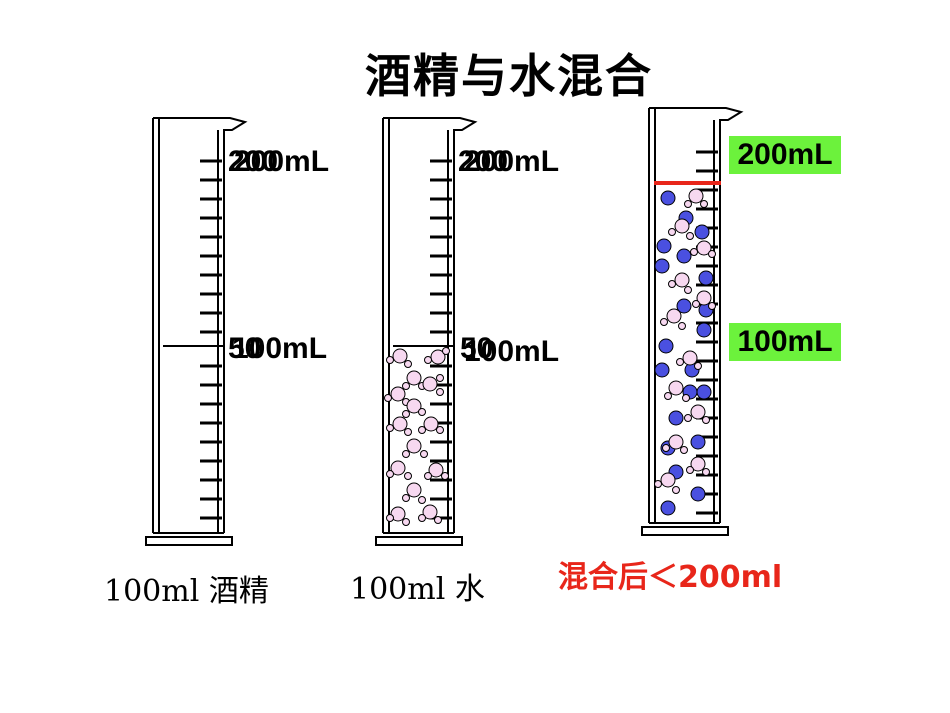 This screenshot has height=713, width=950. I want to click on mixed-molecules, so click(685, 352).